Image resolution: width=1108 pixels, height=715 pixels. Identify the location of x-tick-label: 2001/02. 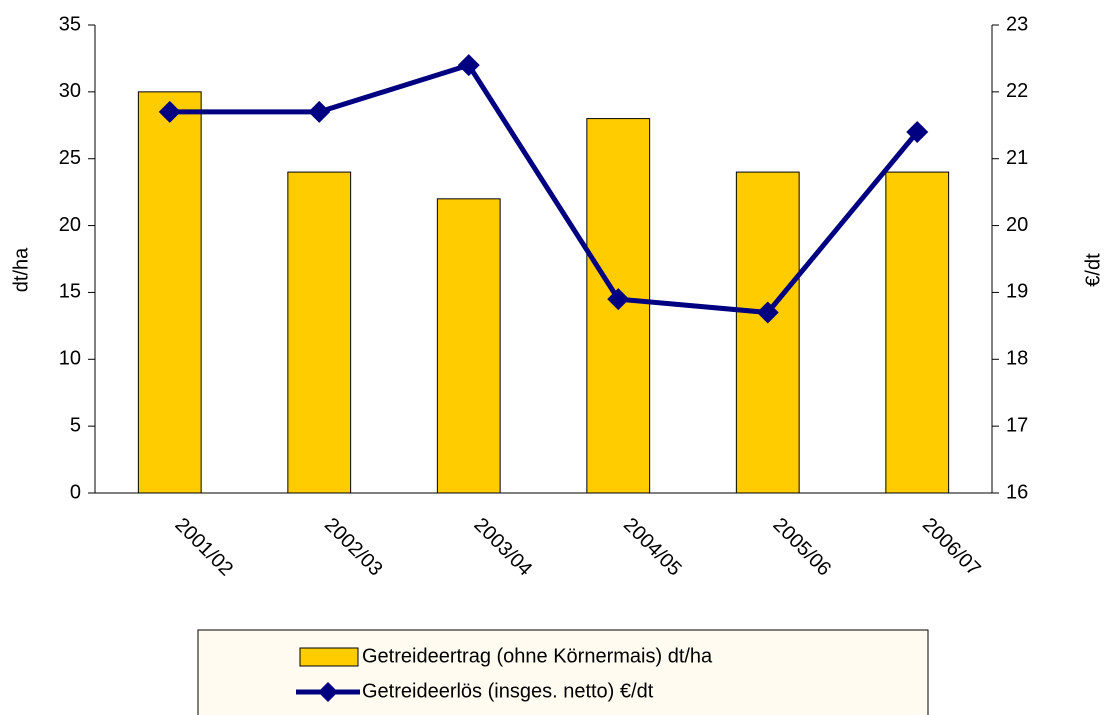
(203, 547).